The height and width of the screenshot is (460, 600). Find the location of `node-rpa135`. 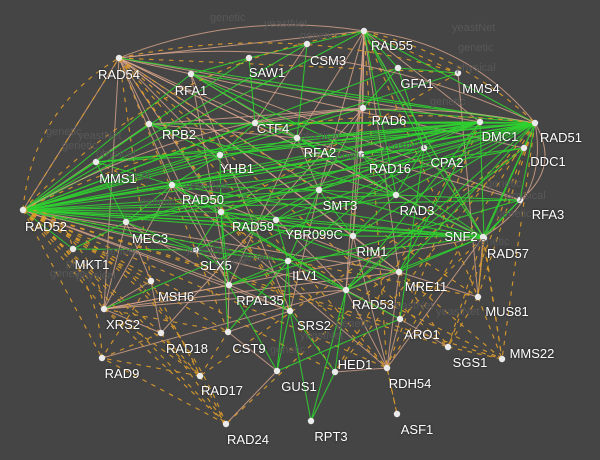

node-rpa135 is located at coordinates (229, 285).